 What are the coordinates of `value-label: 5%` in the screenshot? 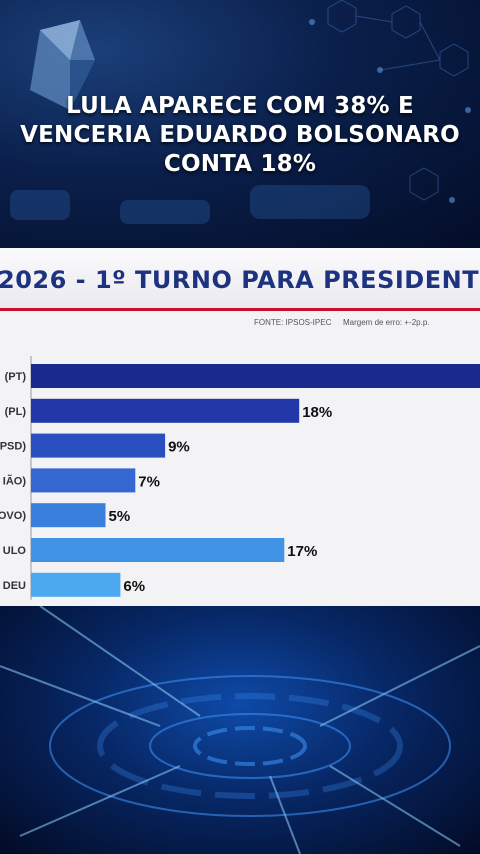 It's located at (120, 516).